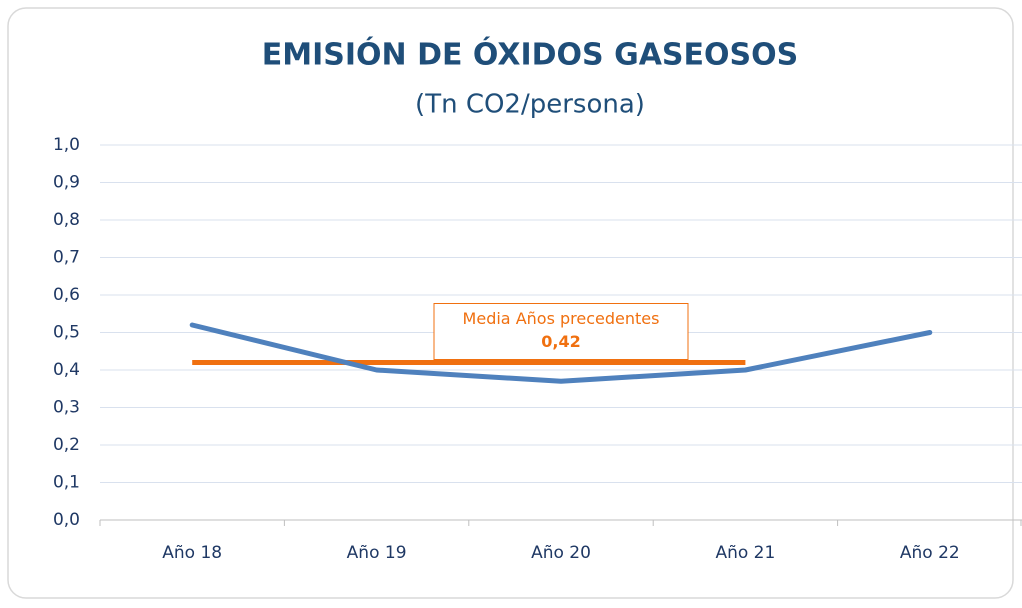 Image resolution: width=1022 pixels, height=608 pixels. What do you see at coordinates (192, 553) in the screenshot?
I see `x-tick-label: Año 18` at bounding box center [192, 553].